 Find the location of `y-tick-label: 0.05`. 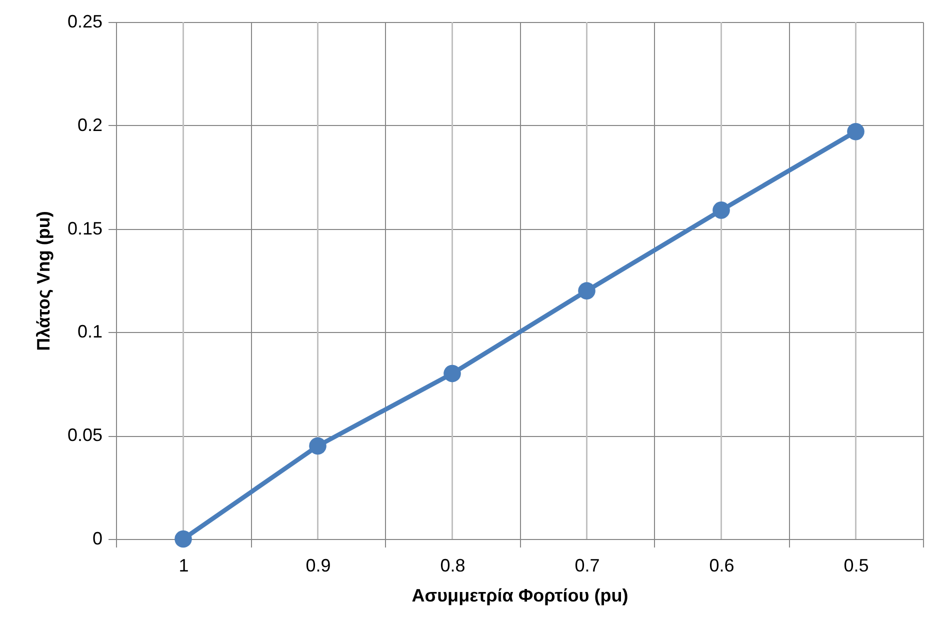

y-tick-label: 0.05 is located at coordinates (84, 435).